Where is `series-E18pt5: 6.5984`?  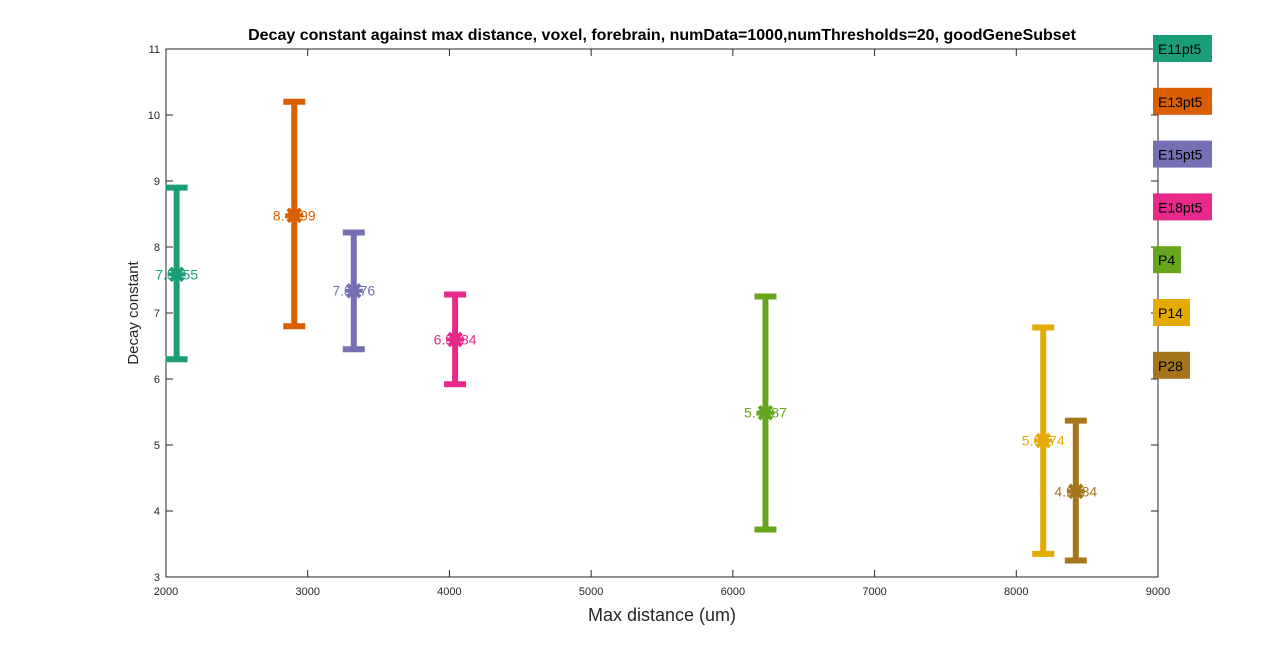 series-E18pt5: 6.5984 is located at coordinates (455, 339).